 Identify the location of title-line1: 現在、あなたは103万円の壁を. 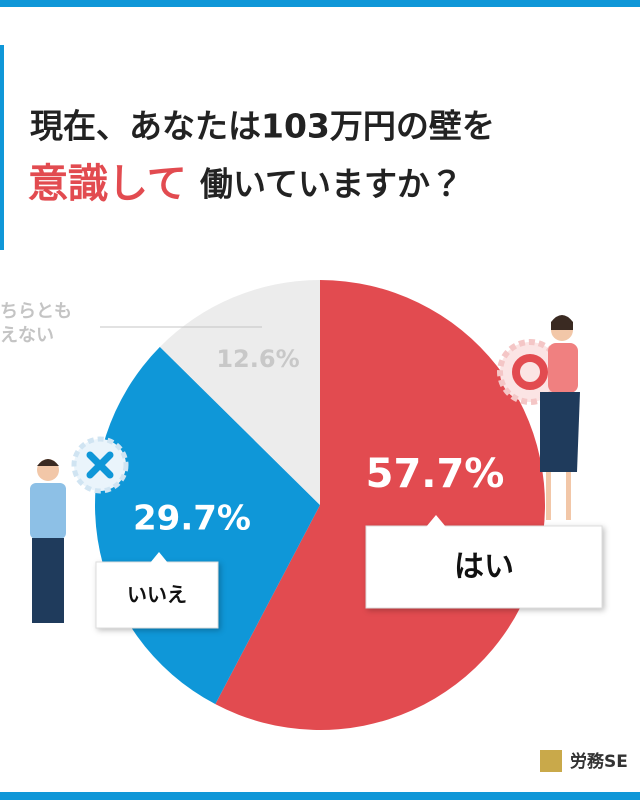
(262, 126).